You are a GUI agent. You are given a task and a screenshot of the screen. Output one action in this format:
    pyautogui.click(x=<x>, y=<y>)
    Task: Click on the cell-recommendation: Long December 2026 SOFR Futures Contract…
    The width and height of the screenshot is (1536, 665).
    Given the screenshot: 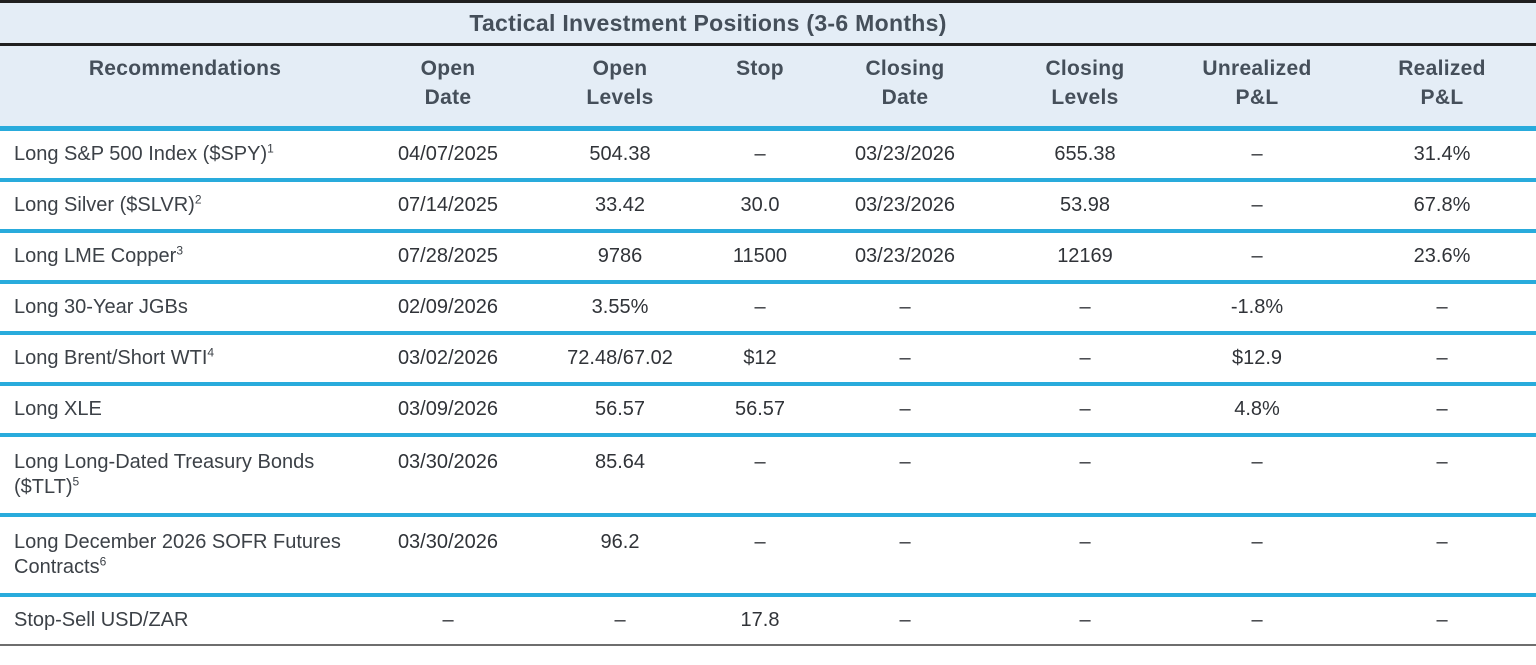 What is the action you would take?
    pyautogui.click(x=185, y=556)
    